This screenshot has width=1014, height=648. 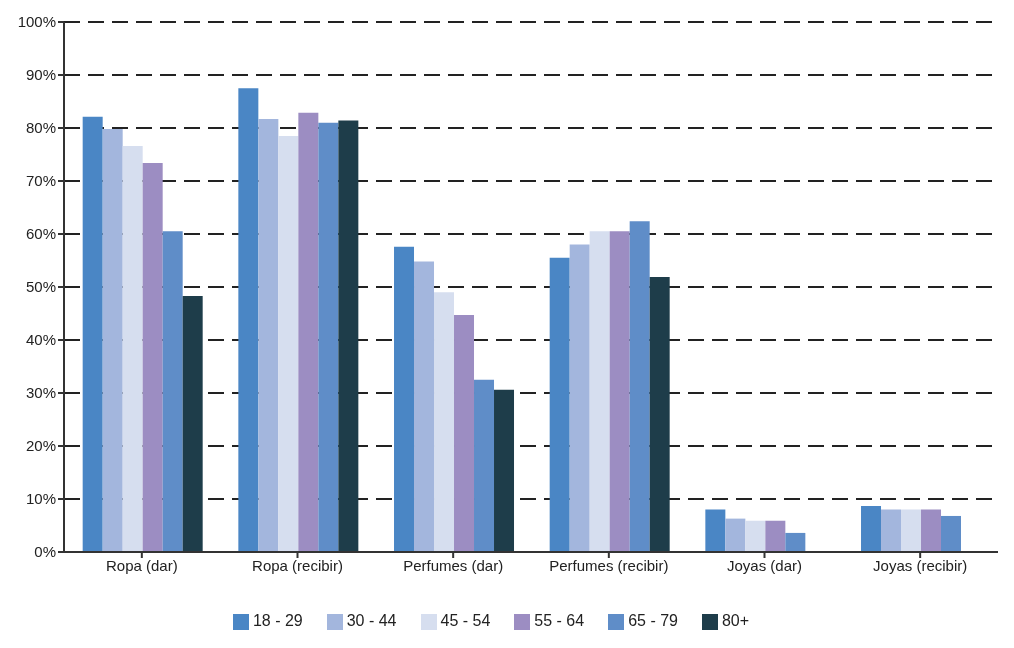 What do you see at coordinates (735, 620) in the screenshot?
I see `legend-label: 80+` at bounding box center [735, 620].